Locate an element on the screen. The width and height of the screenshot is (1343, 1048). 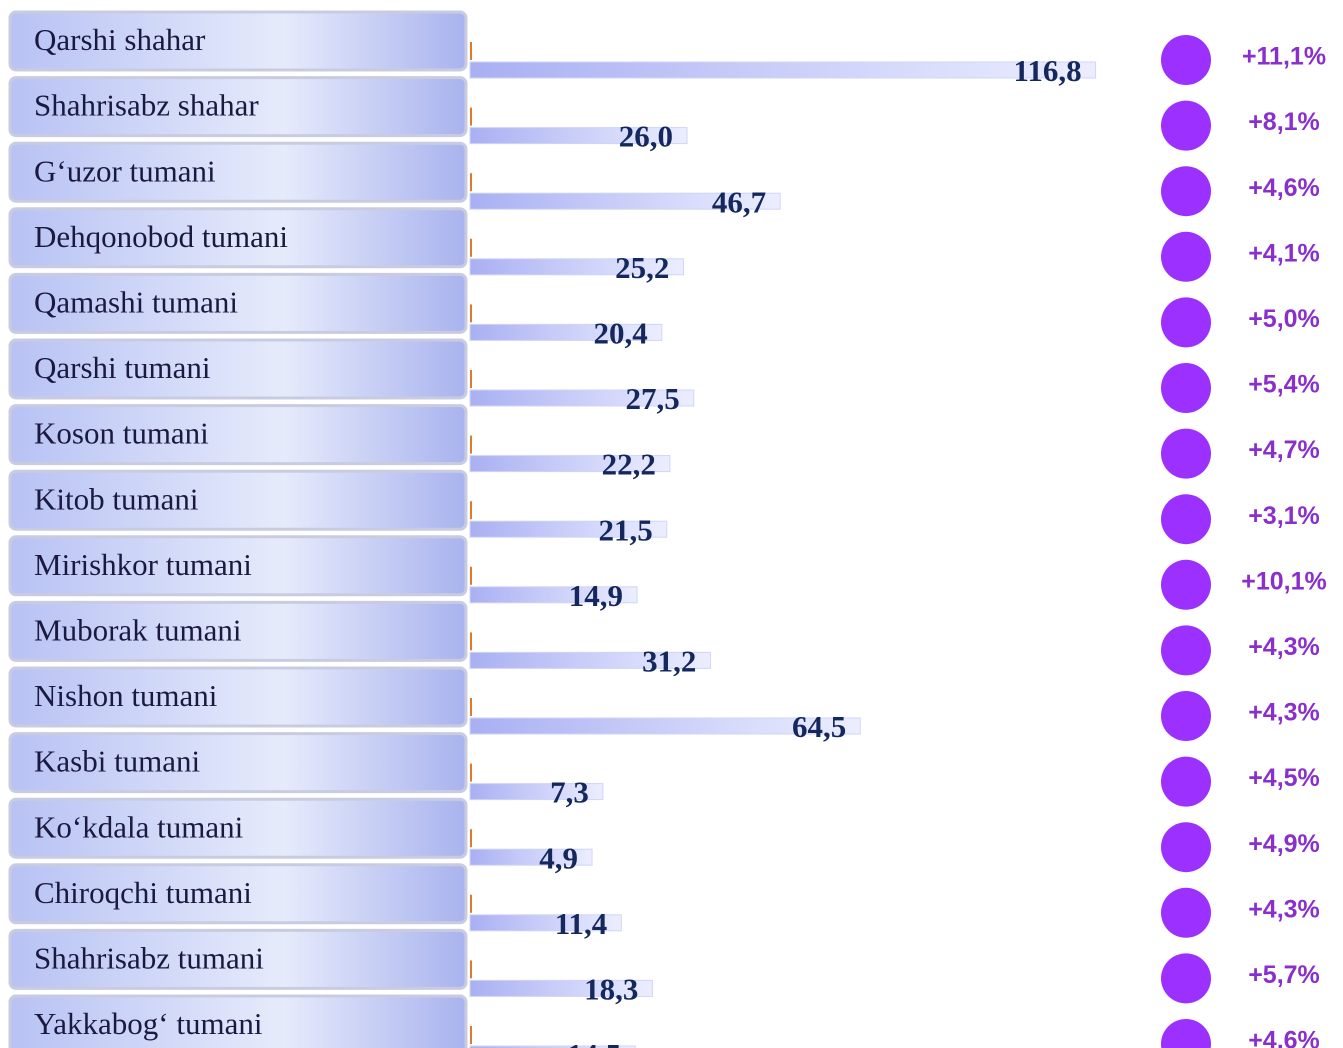
category-label: Kasbi tumani is located at coordinates (117, 761).